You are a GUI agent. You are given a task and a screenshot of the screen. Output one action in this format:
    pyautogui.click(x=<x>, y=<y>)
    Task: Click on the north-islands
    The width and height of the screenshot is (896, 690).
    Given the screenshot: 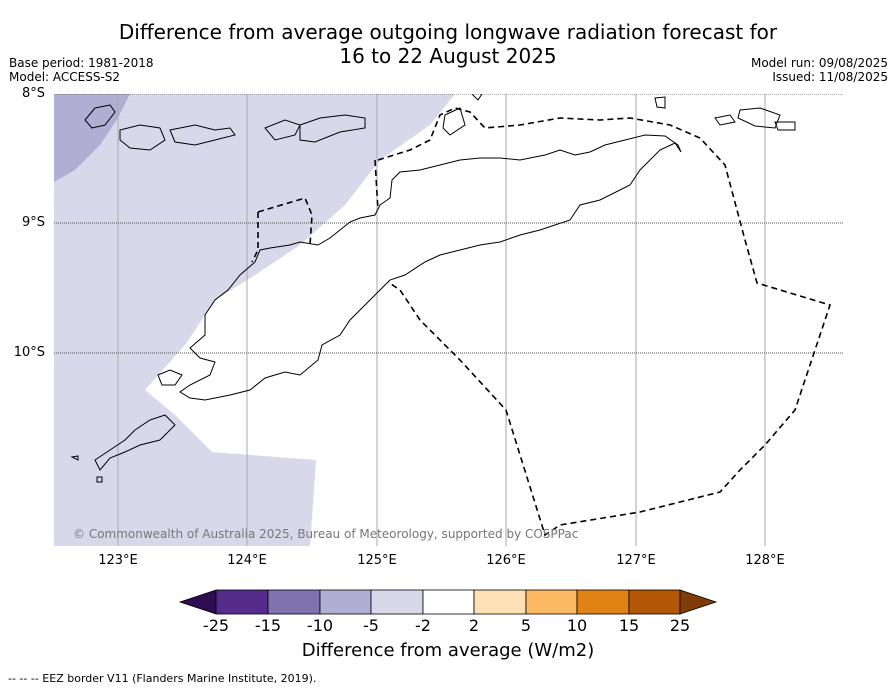 What is the action you would take?
    pyautogui.click(x=440, y=122)
    